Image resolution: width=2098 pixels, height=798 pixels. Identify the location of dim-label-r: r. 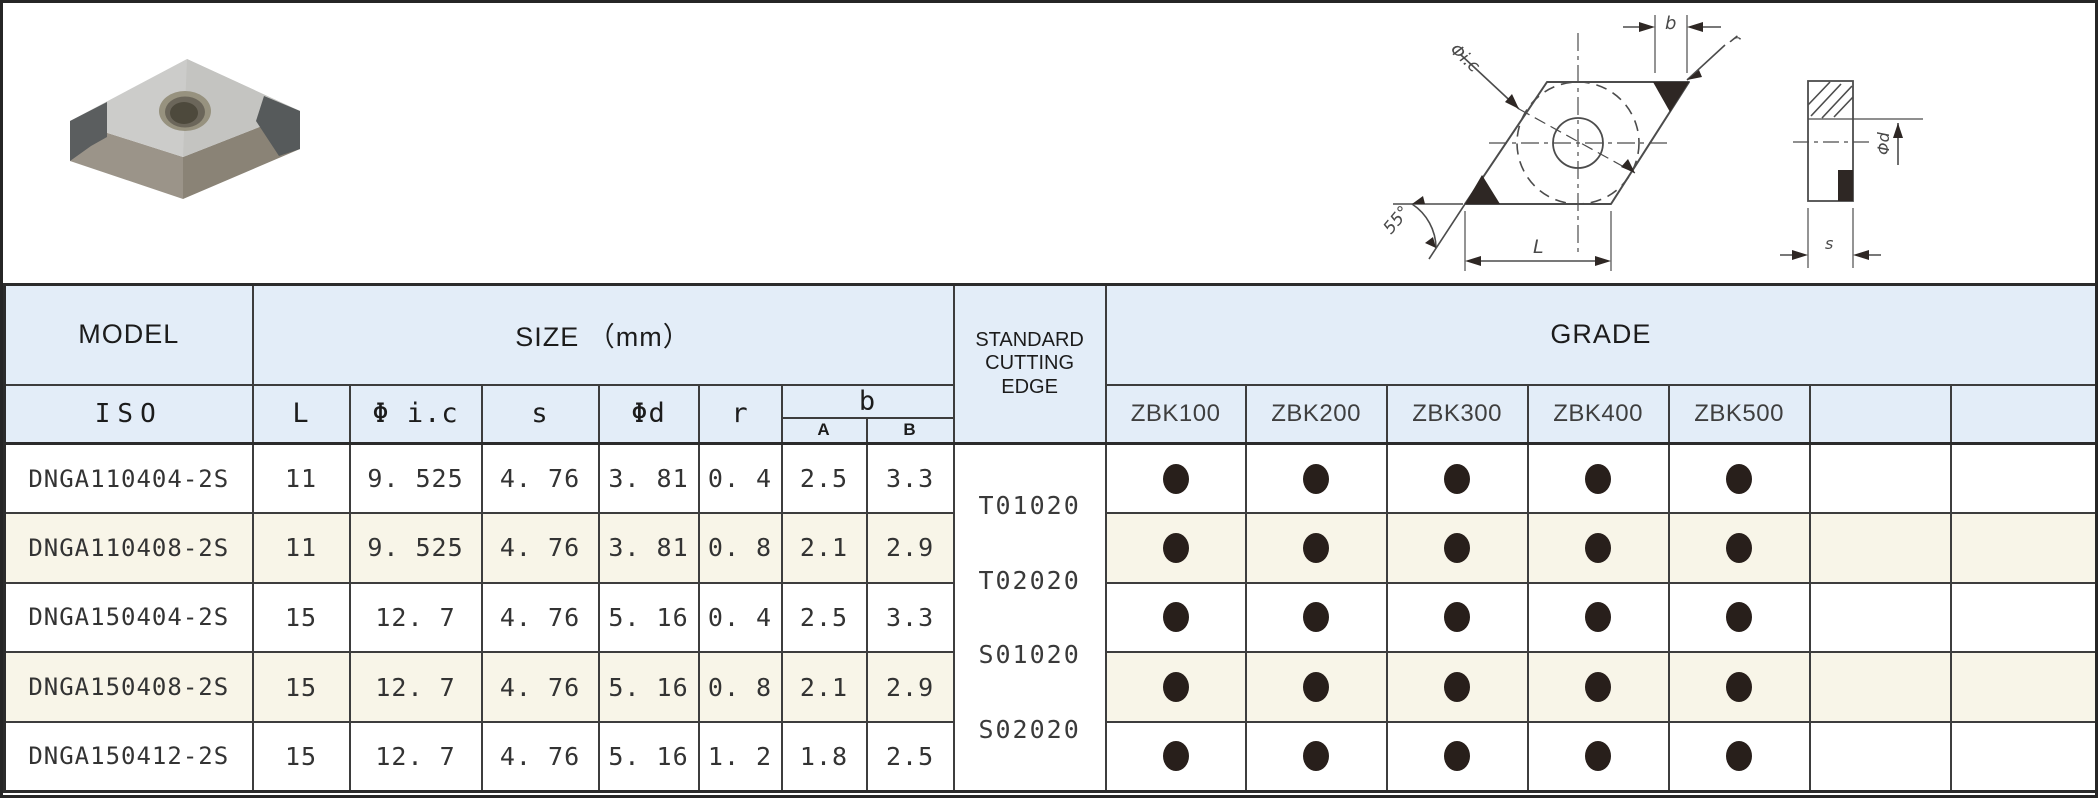
(1735, 40).